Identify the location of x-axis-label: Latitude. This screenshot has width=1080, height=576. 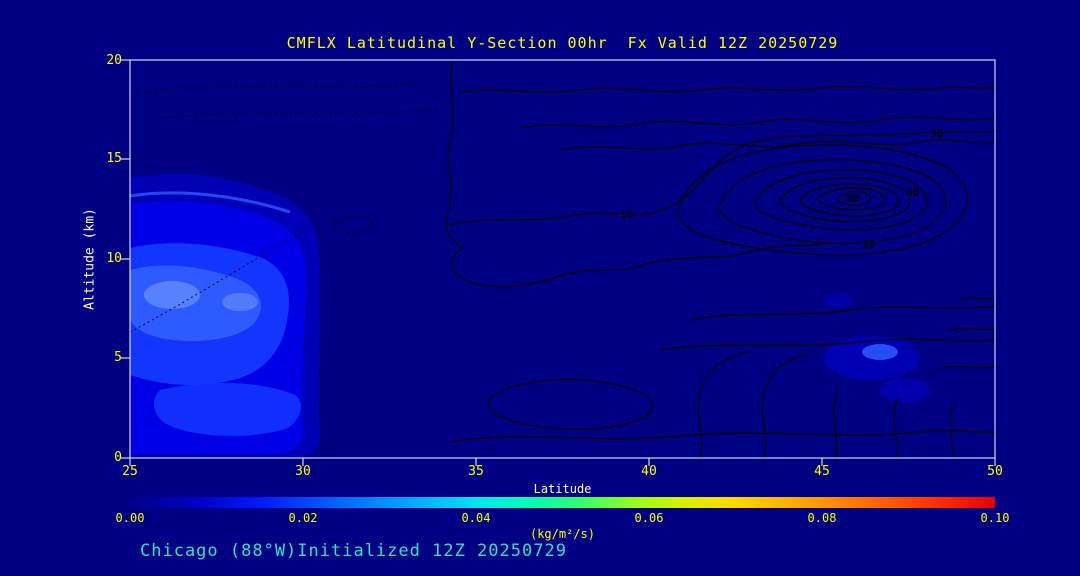
(562, 489).